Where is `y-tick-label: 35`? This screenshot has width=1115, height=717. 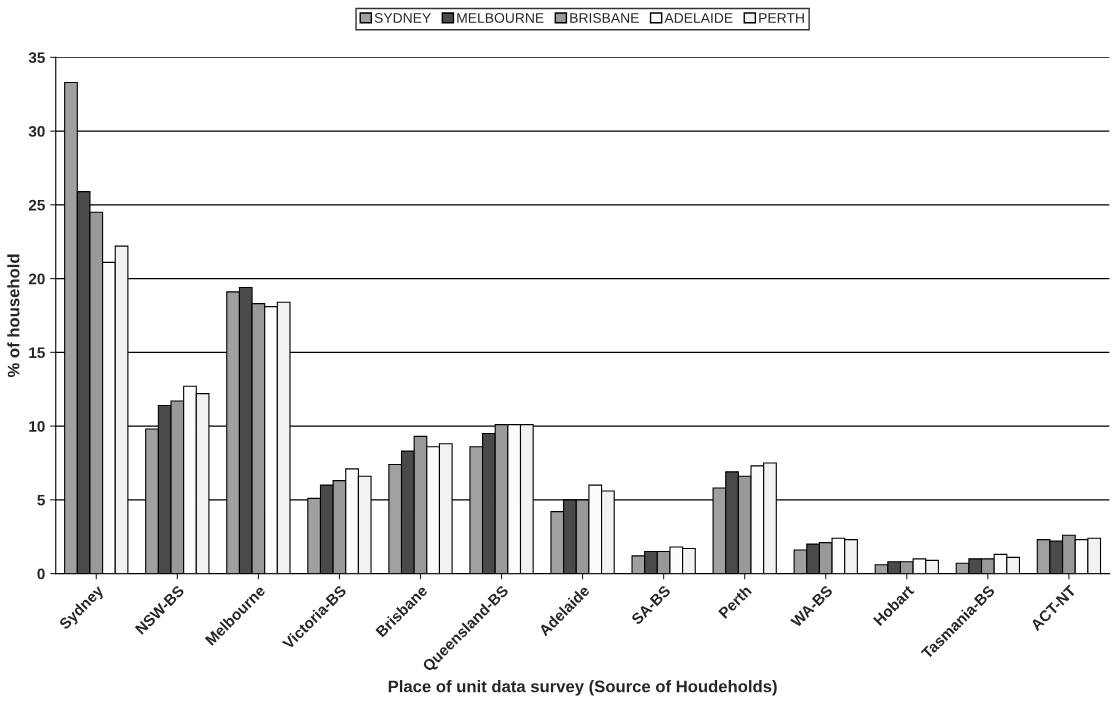
y-tick-label: 35 is located at coordinates (36, 58).